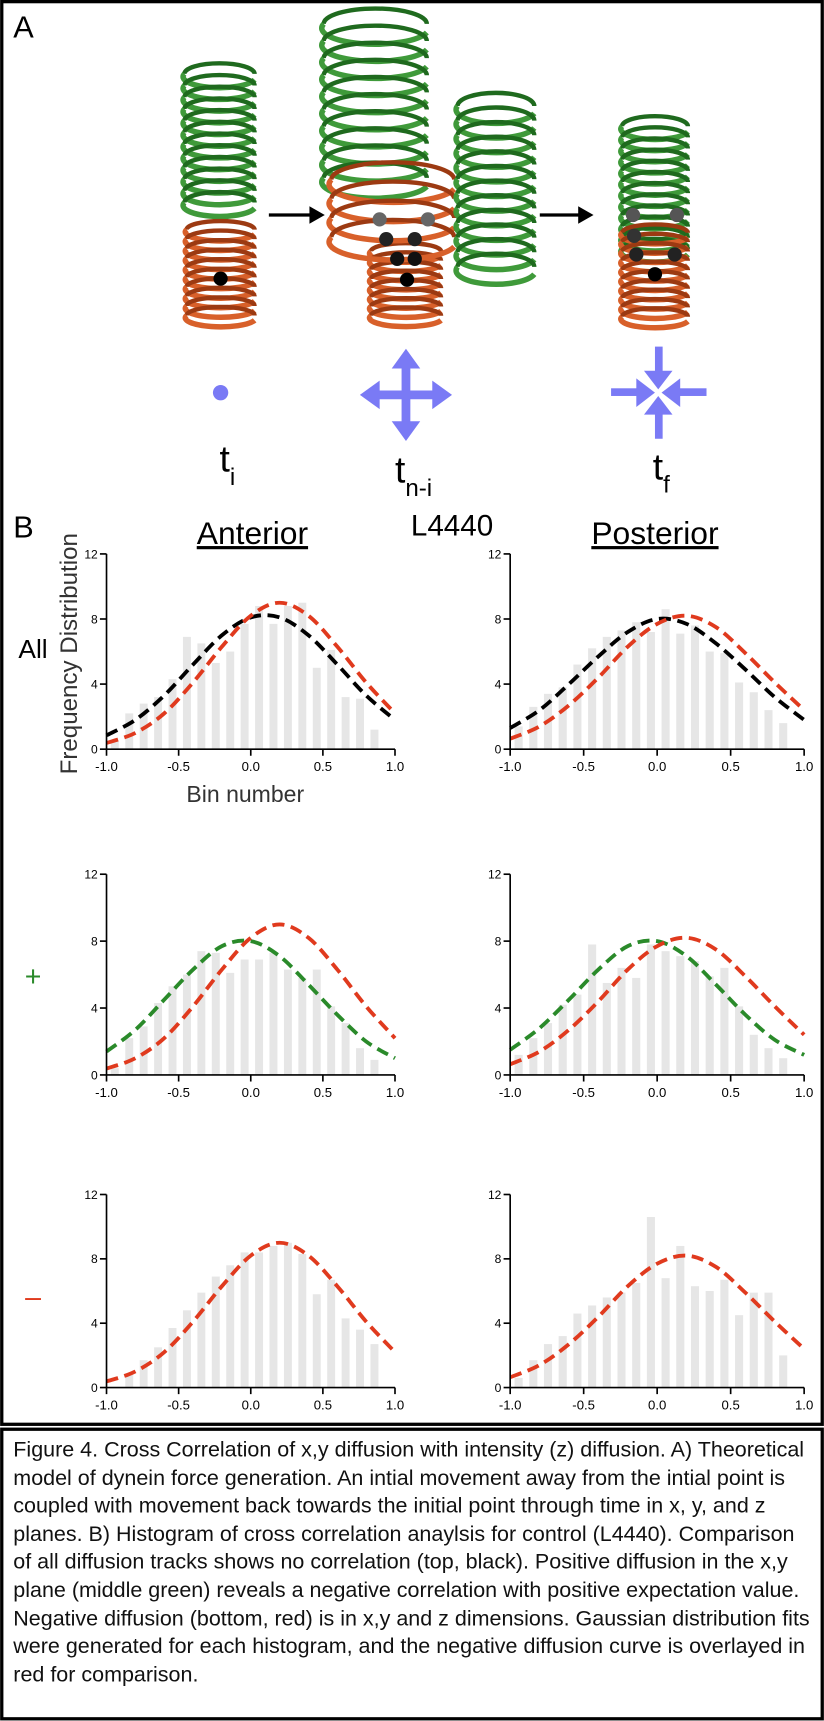 The width and height of the screenshot is (824, 1721). Describe the element at coordinates (498, 750) in the screenshot. I see `y-tick-label: 0` at that location.